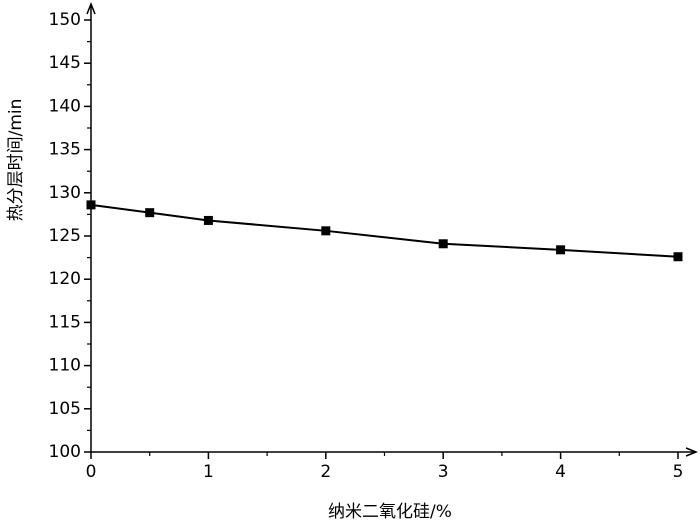 The width and height of the screenshot is (700, 526). What do you see at coordinates (65, 279) in the screenshot?
I see `y-tick-label: 120` at bounding box center [65, 279].